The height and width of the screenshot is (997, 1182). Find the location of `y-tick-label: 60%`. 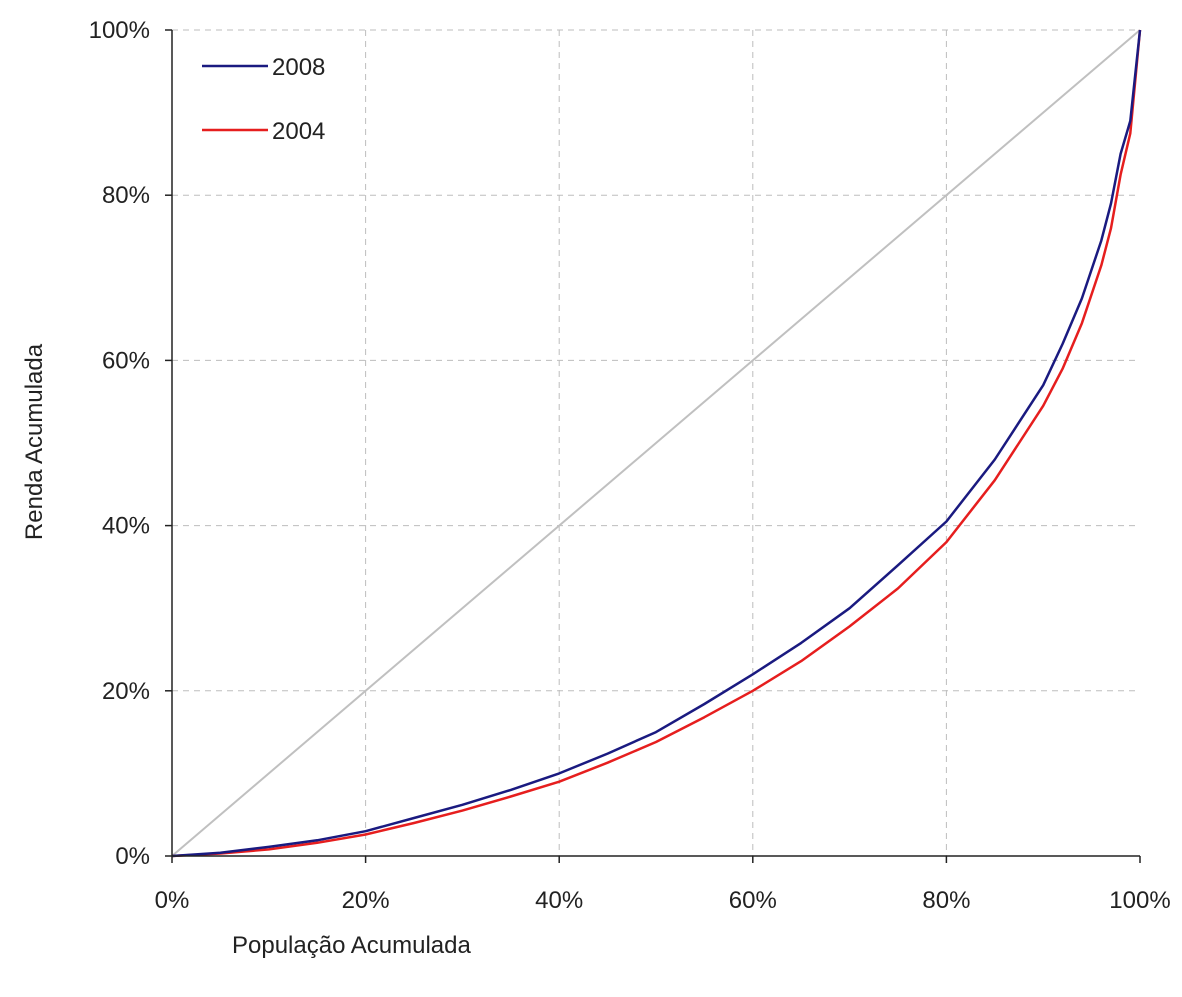

y-tick-label: 60% is located at coordinates (126, 360).